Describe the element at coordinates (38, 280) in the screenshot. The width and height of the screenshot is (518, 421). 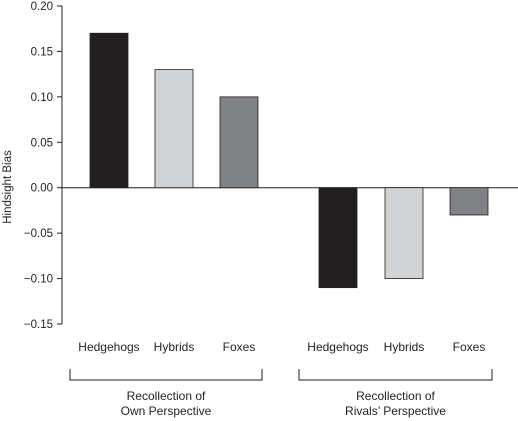
I see `y-tick-label: −0.10` at that location.